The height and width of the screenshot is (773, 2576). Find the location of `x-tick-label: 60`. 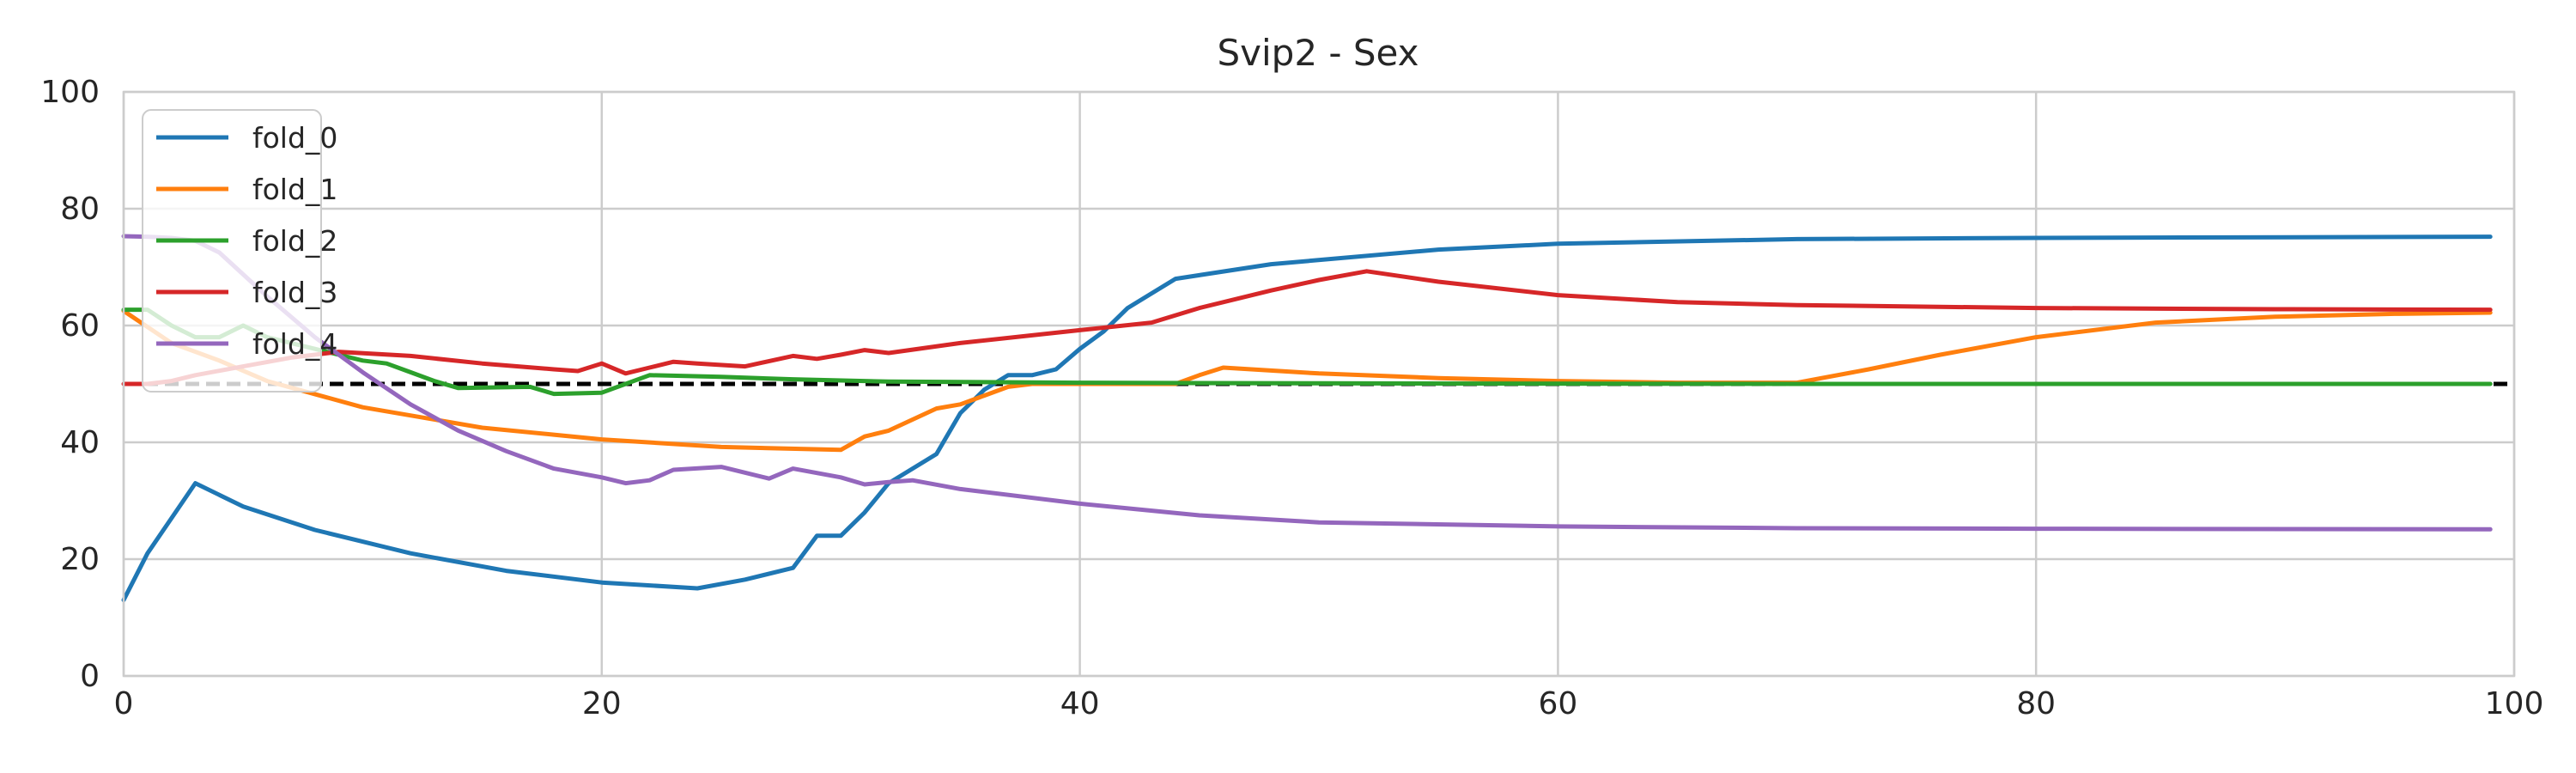

x-tick-label: 60 is located at coordinates (1557, 703).